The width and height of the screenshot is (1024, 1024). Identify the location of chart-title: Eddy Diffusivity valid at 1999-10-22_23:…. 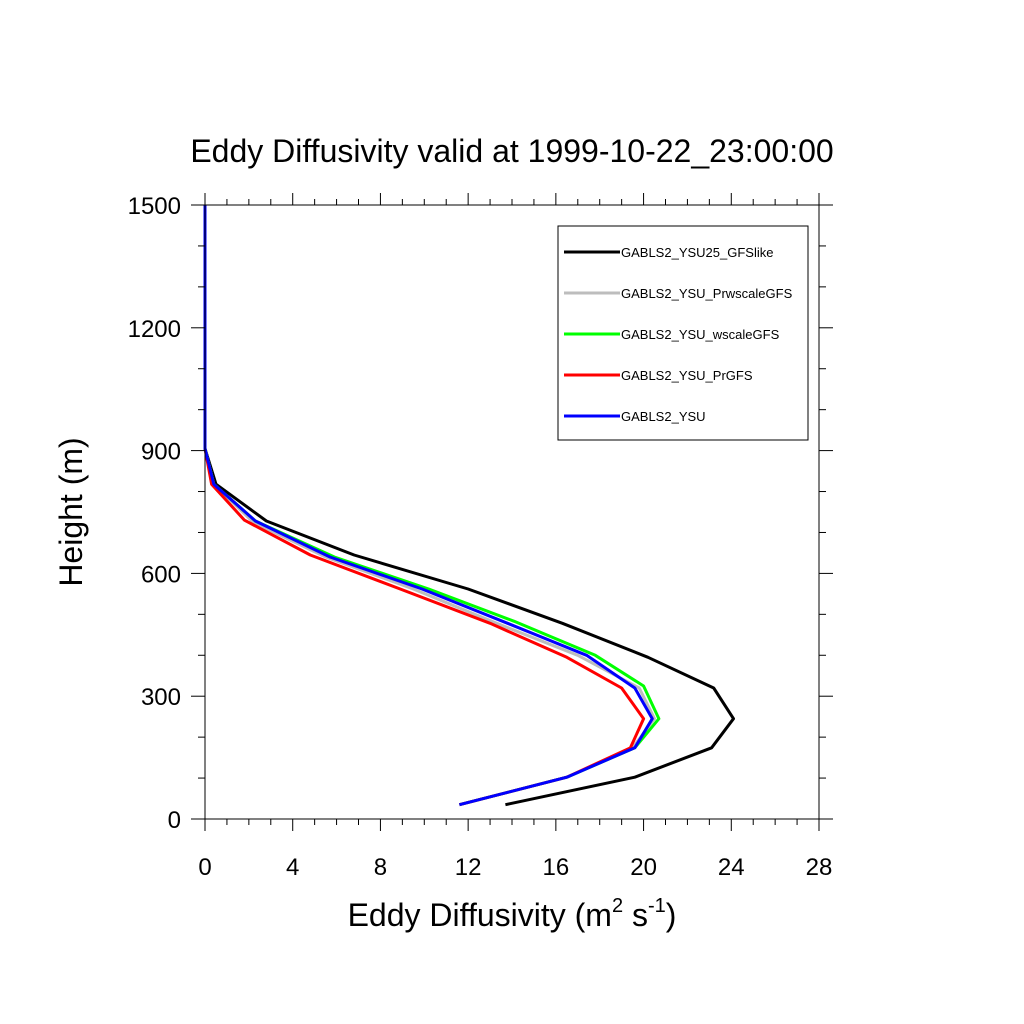
(511, 151).